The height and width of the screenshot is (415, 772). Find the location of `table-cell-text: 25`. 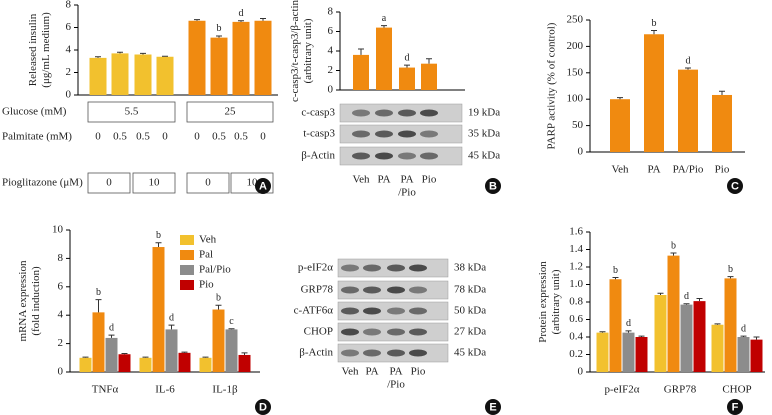

table-cell-text: 25 is located at coordinates (231, 112).